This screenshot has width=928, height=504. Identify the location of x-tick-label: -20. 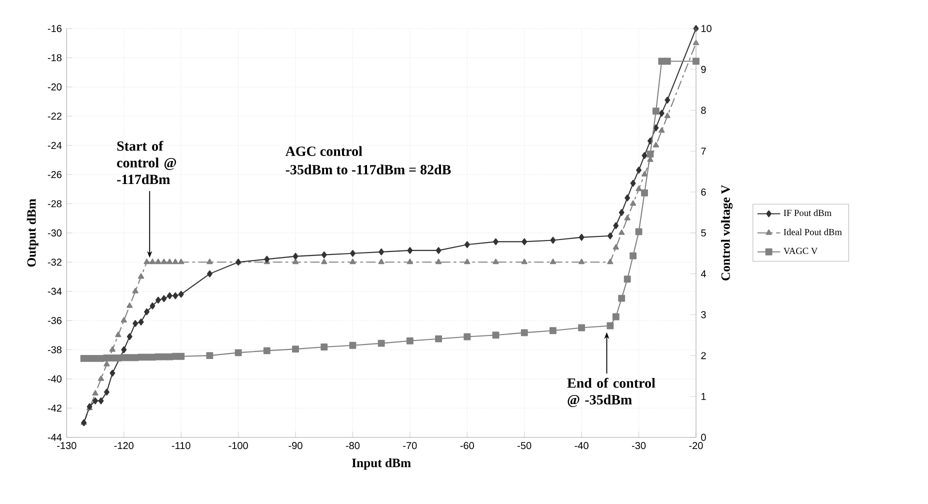
(696, 446).